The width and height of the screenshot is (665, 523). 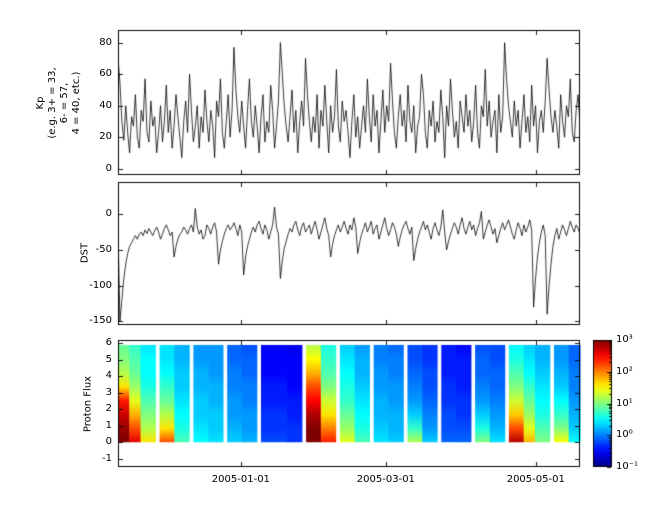 What do you see at coordinates (535, 479) in the screenshot?
I see `x-tick-label: 2005-05-01` at bounding box center [535, 479].